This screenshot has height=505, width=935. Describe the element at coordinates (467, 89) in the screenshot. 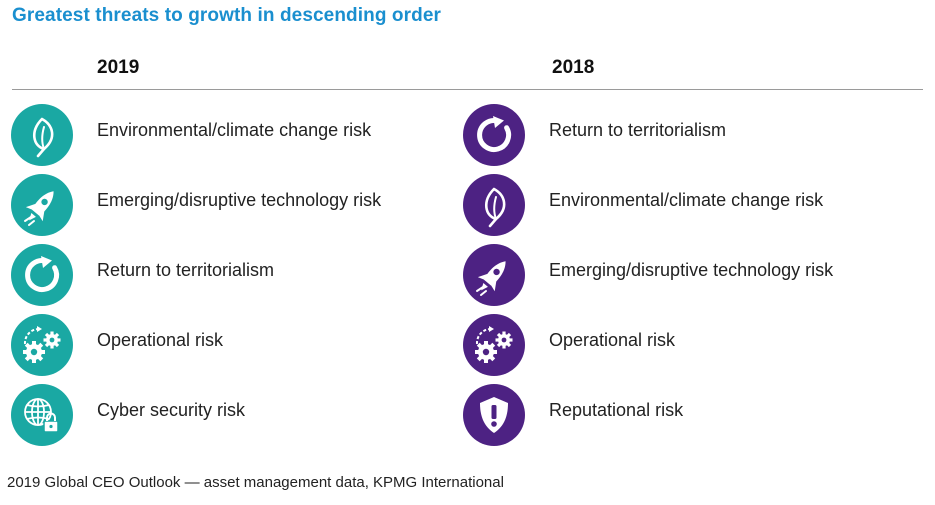

I see `header-divider` at that location.